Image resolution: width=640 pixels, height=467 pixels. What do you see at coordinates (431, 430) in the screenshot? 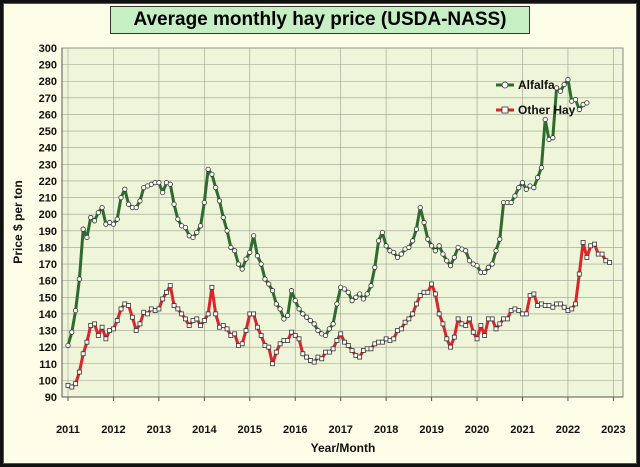
I see `x-tick-label: 2019` at bounding box center [431, 430].